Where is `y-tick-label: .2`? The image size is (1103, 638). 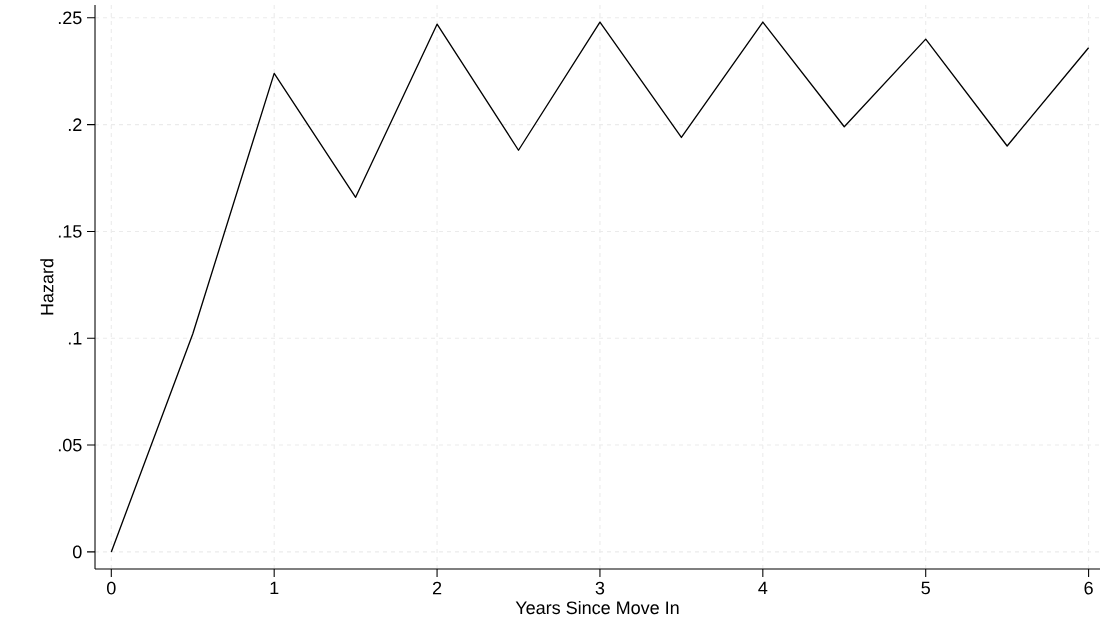
y-tick-label: .2 is located at coordinates (75, 124).